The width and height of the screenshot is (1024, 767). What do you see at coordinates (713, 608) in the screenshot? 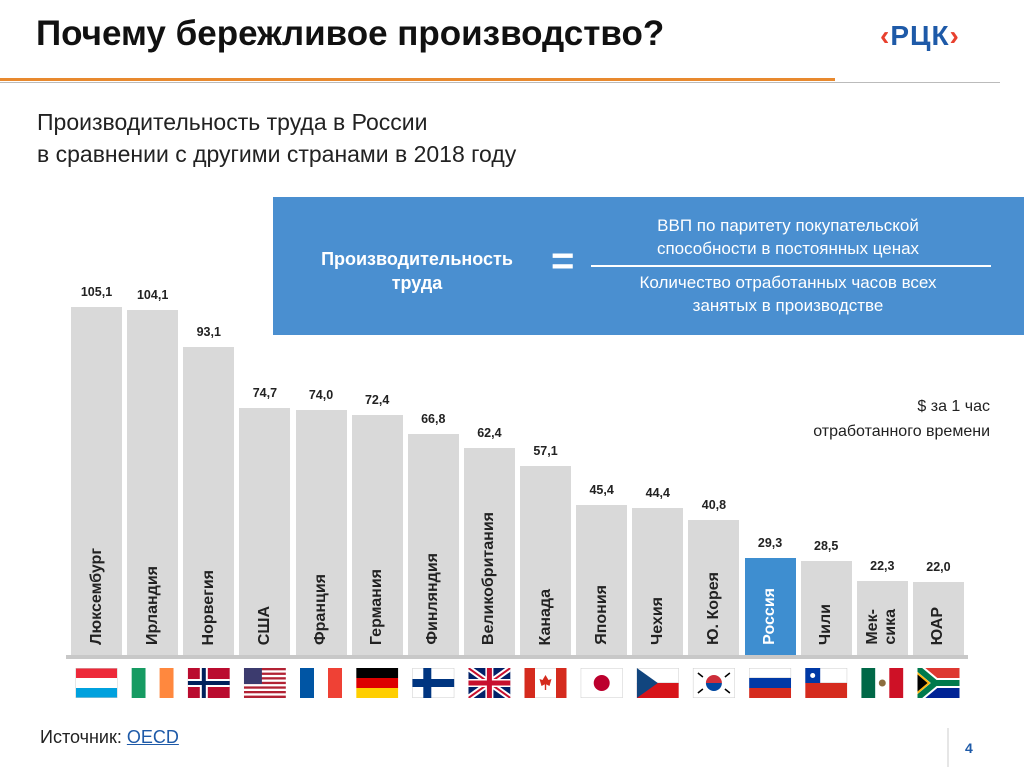
I see `category-label: Ю. Корея` at bounding box center [713, 608].